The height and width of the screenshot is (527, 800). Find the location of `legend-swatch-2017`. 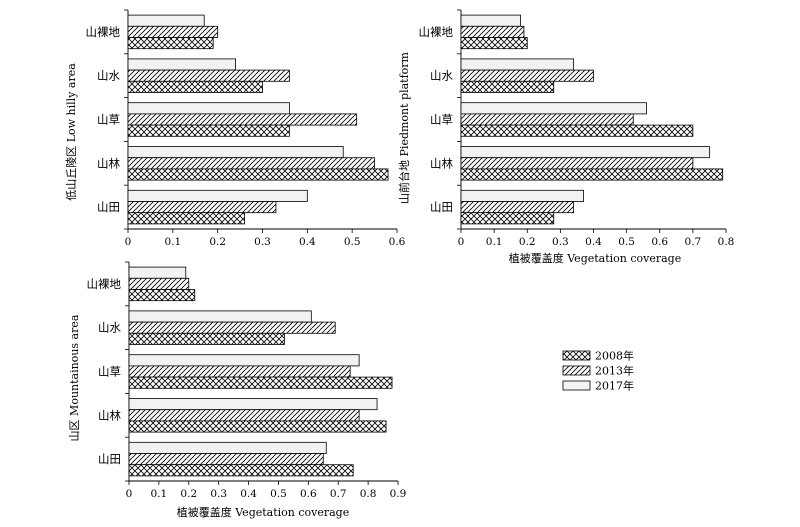

legend-swatch-2017 is located at coordinates (576, 385).